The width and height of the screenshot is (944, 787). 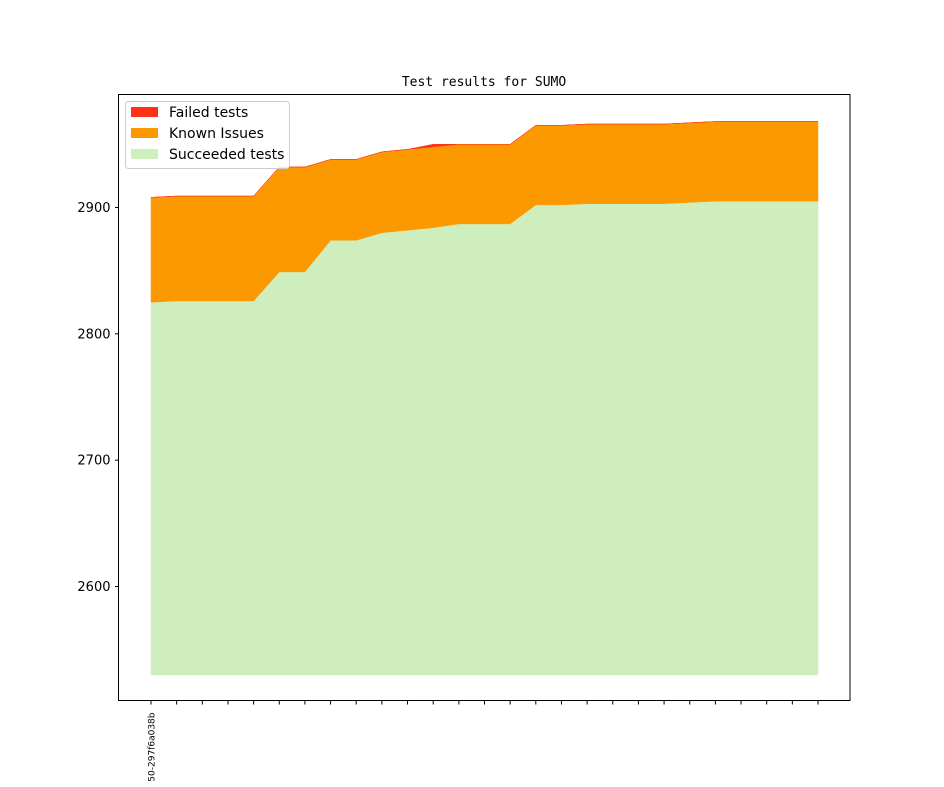 I want to click on y-tick-label: 2800, so click(x=93, y=334).